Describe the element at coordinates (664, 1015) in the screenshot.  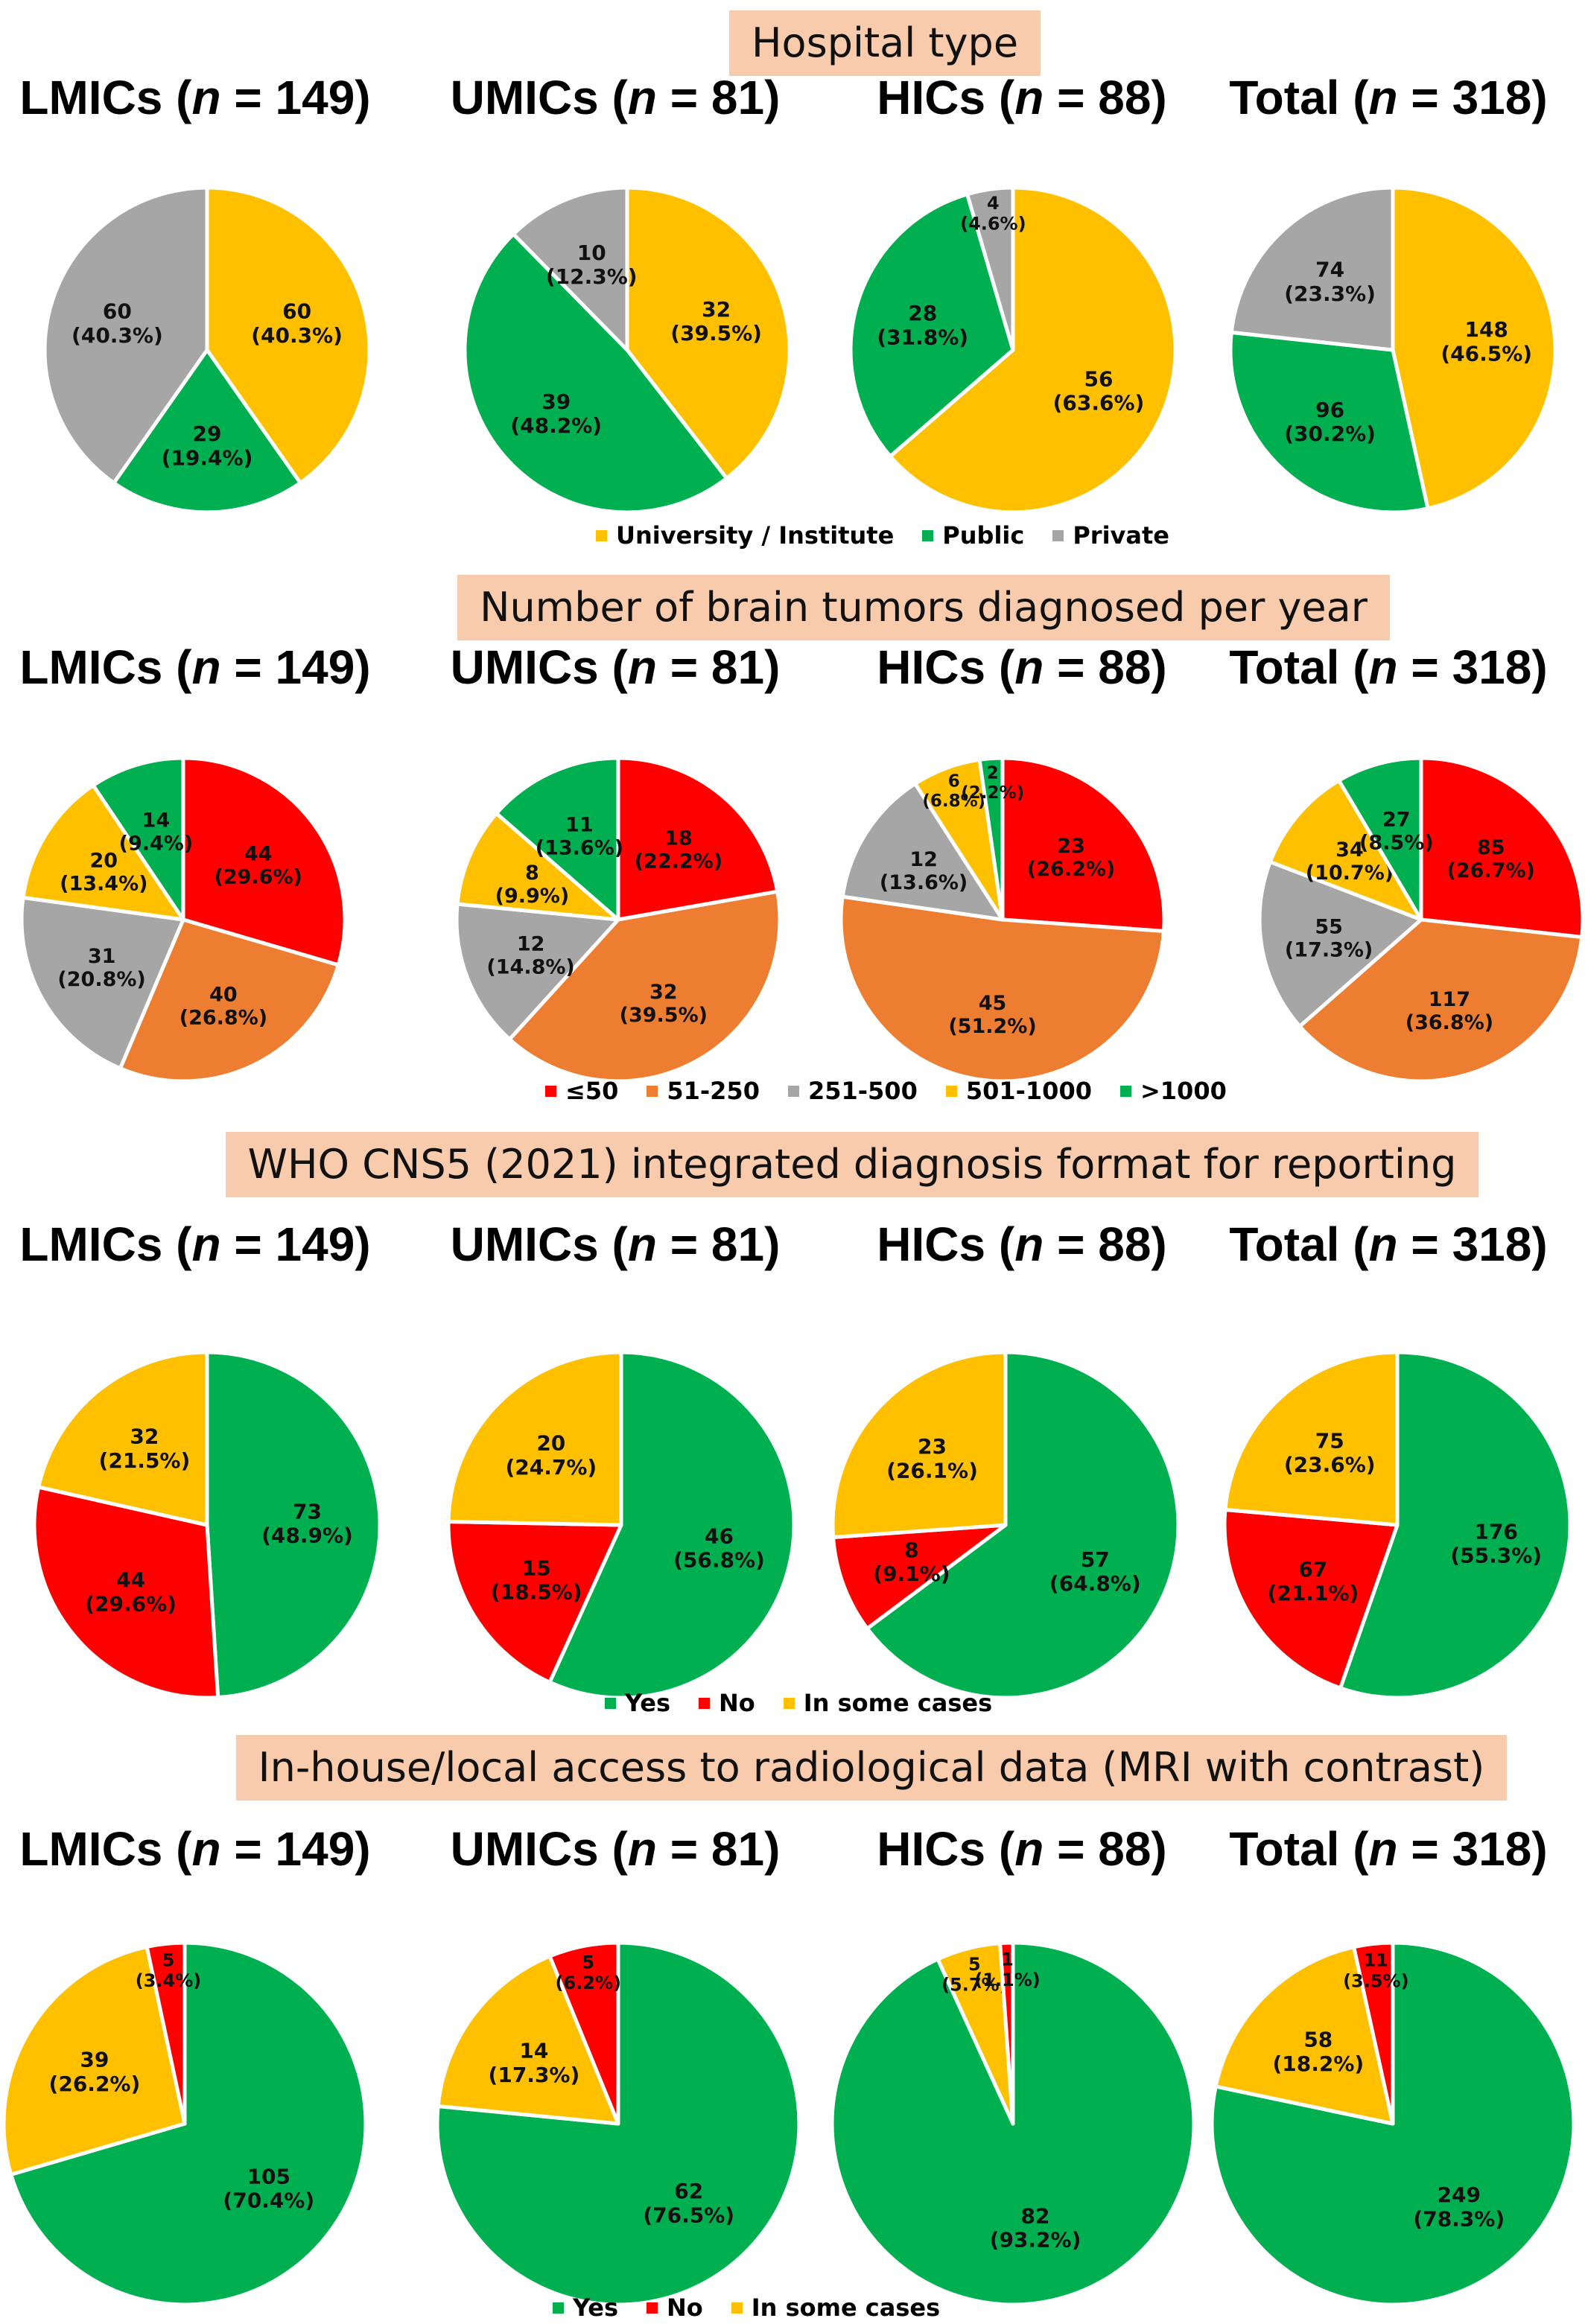
I see `slice-percent: (39.5%)` at that location.